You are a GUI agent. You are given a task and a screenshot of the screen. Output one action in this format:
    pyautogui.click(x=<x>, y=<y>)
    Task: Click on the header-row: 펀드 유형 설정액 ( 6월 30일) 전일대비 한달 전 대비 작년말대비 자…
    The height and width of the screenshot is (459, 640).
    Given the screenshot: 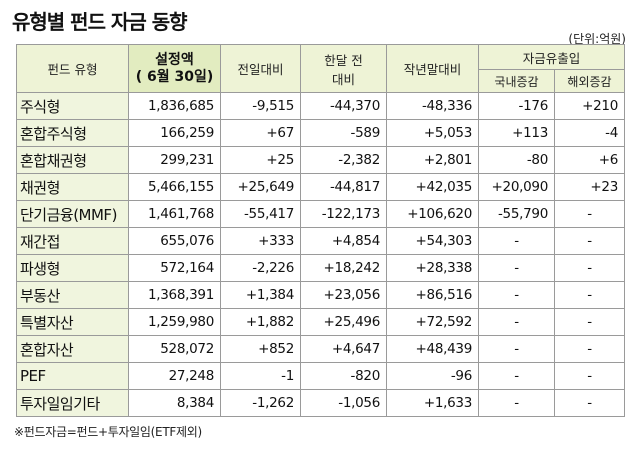 What is the action you would take?
    pyautogui.click(x=321, y=68)
    